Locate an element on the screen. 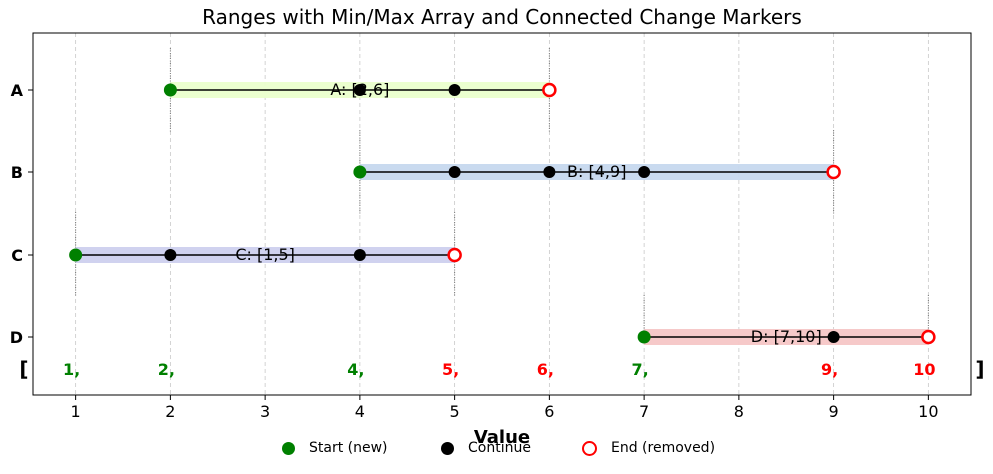 The image size is (993, 474). end-marker-icon is located at coordinates (589, 448).